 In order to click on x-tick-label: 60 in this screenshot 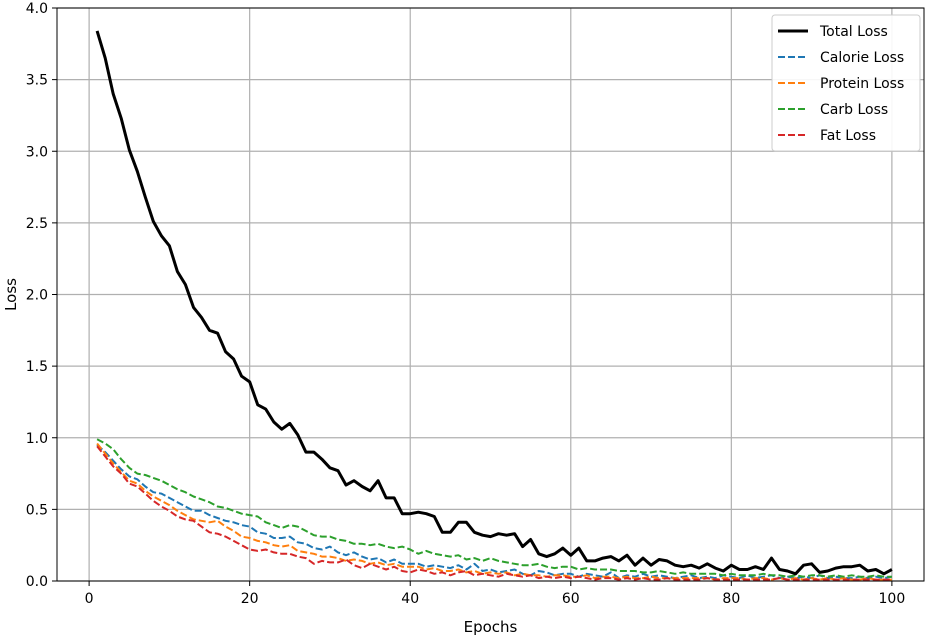, I will do `click(571, 599)`.